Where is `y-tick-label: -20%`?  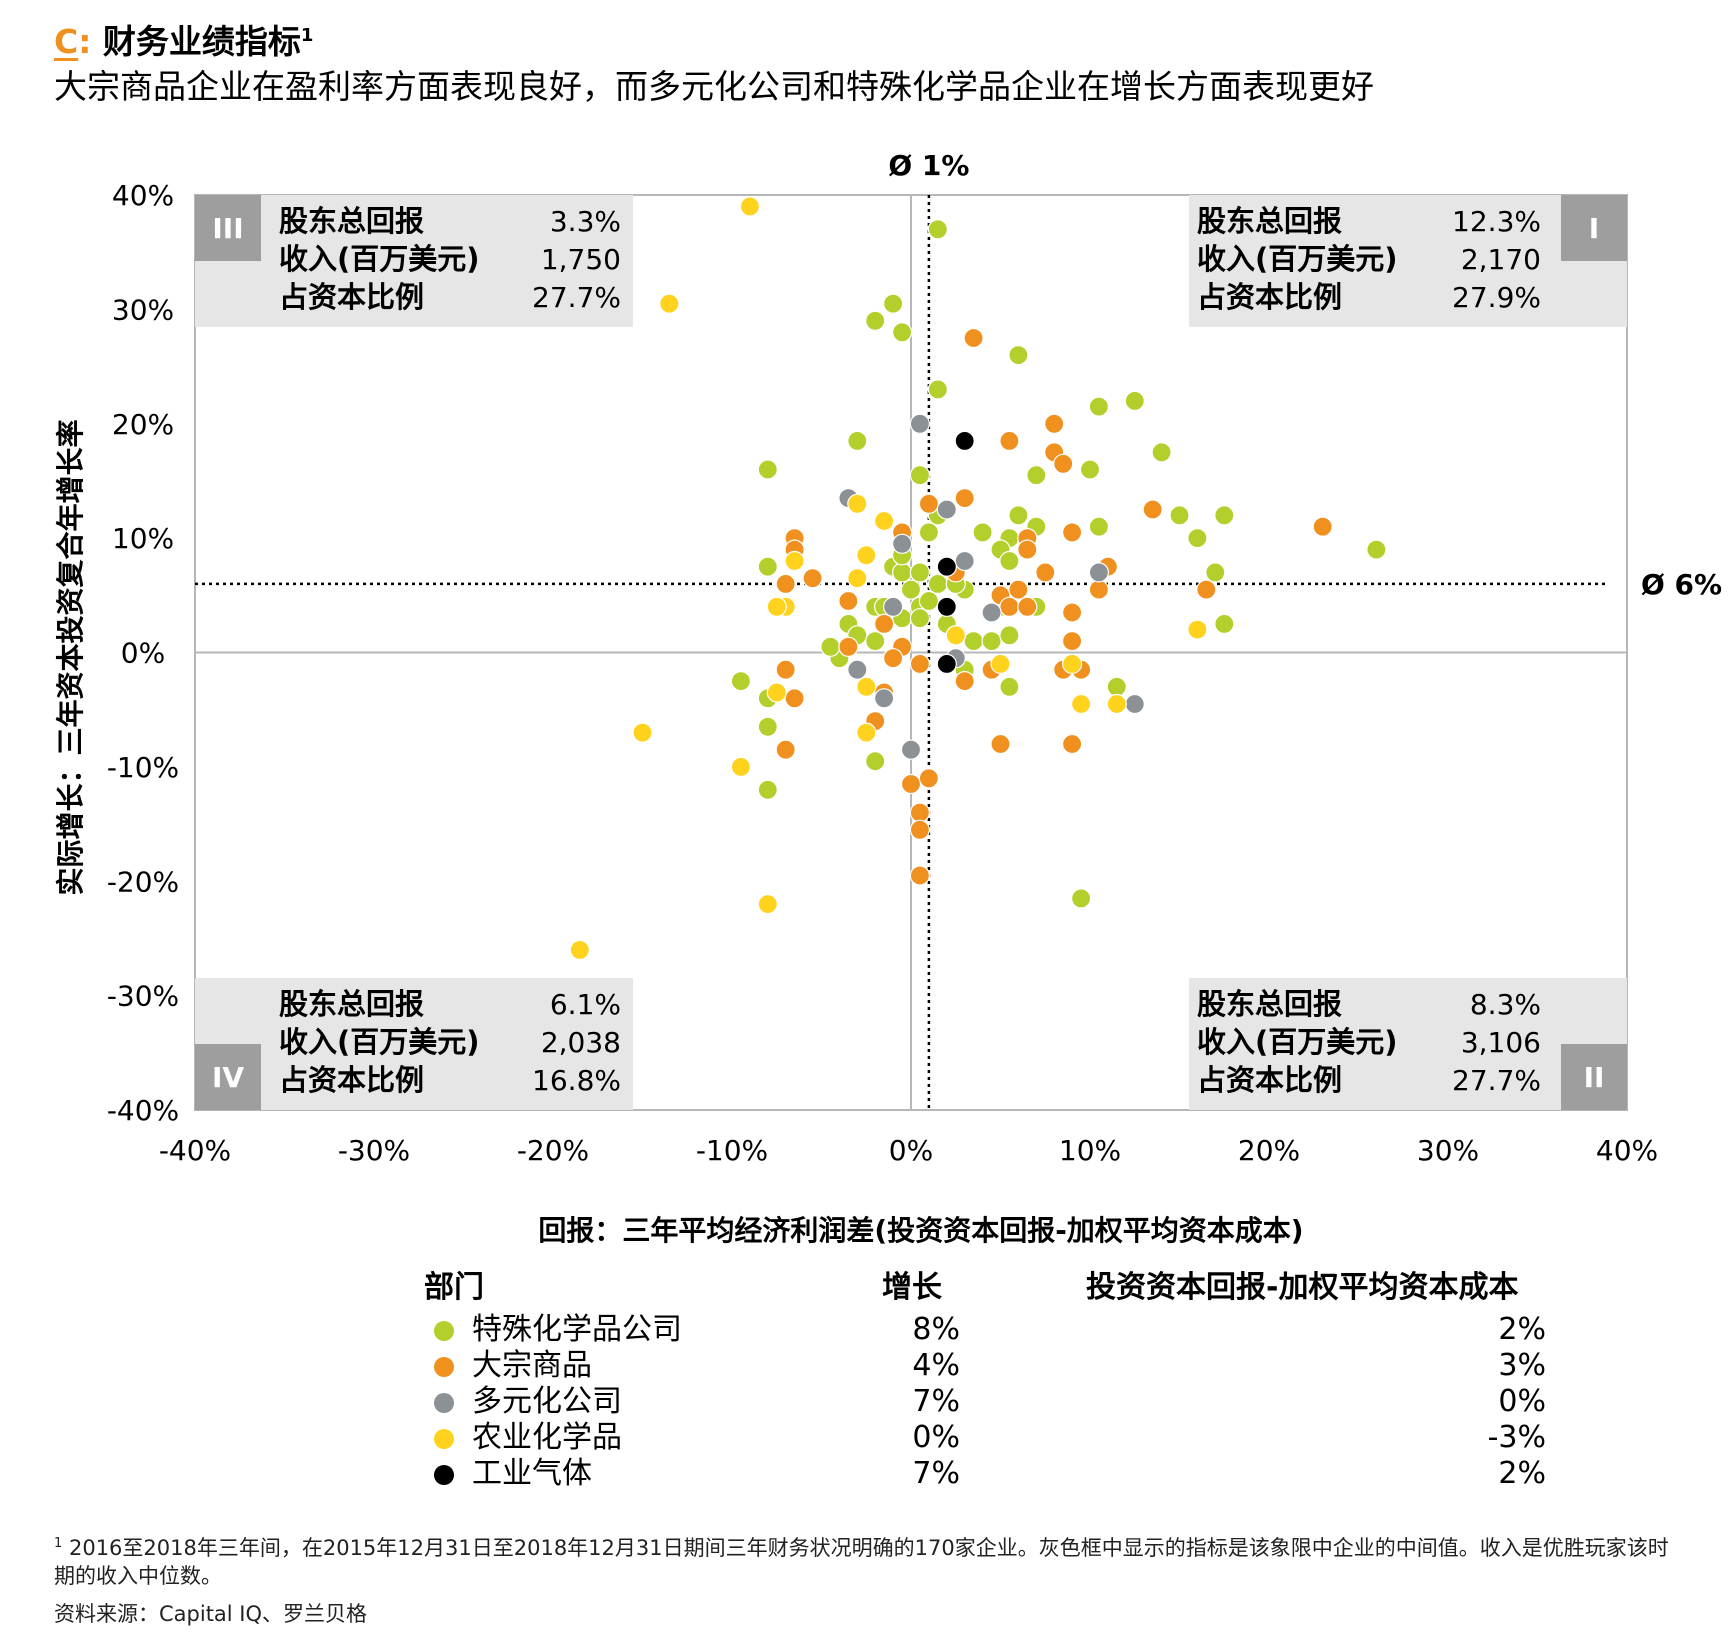
y-tick-label: -20% is located at coordinates (143, 881).